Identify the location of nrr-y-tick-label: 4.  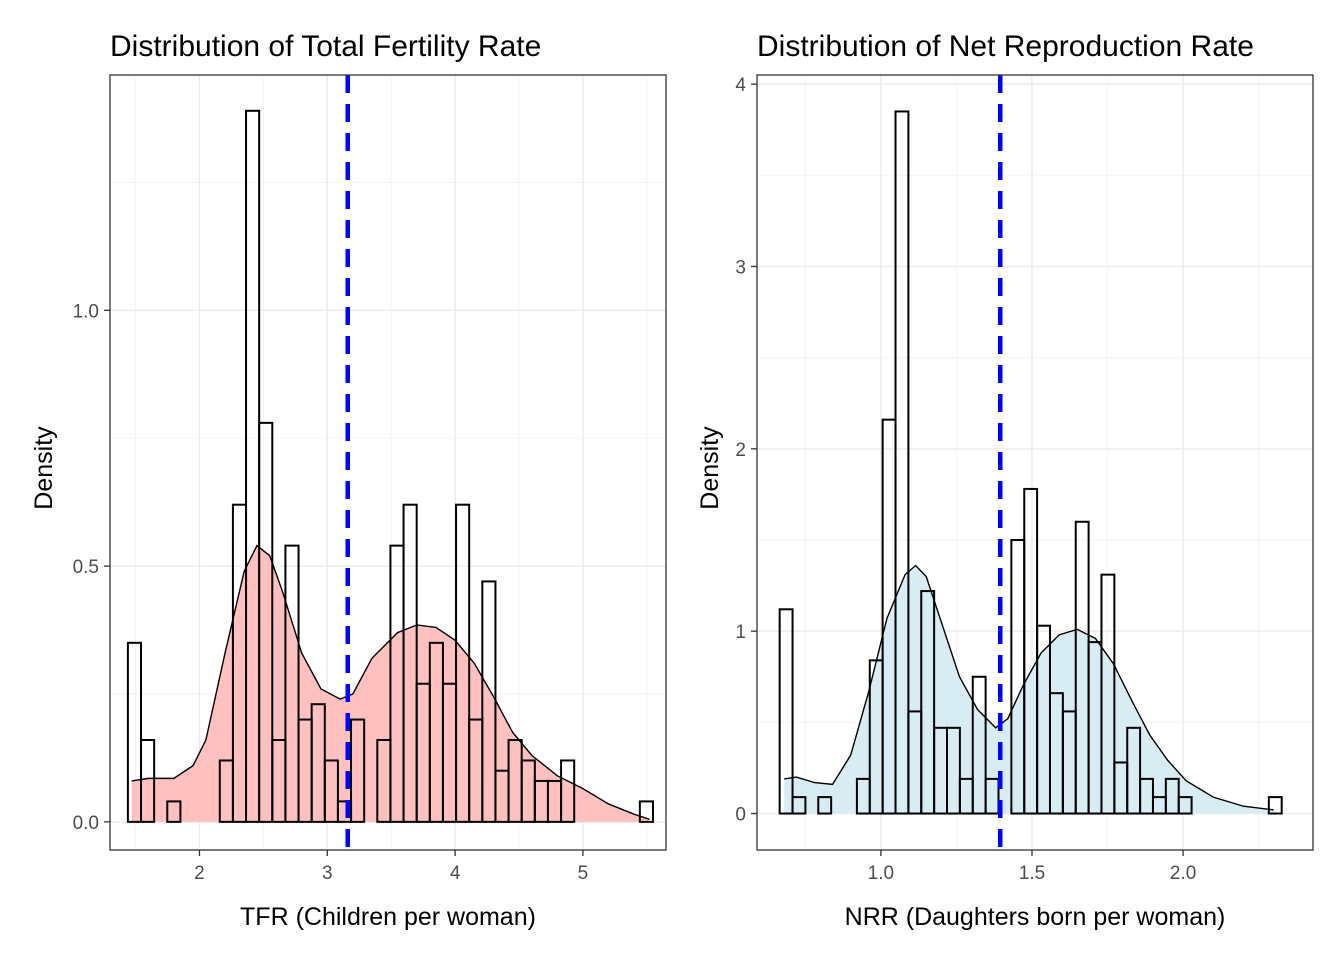
(740, 85).